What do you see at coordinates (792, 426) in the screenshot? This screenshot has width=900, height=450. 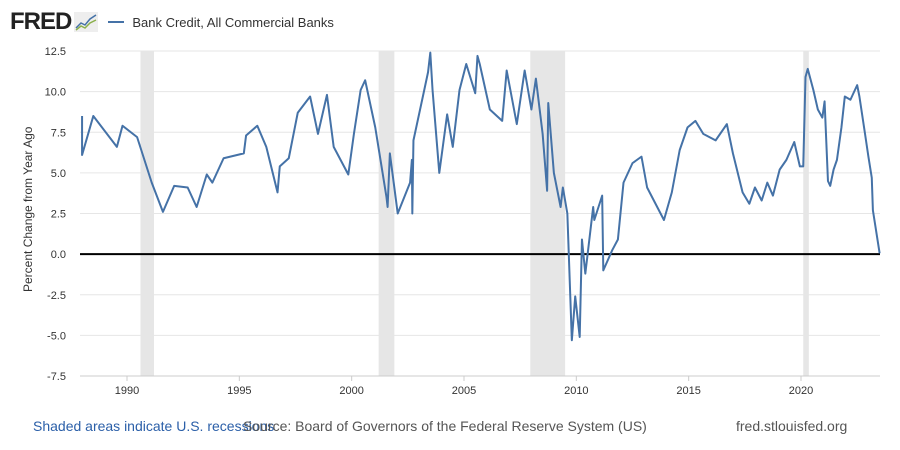 I see `site-link: fred.stlouisfed.org` at bounding box center [792, 426].